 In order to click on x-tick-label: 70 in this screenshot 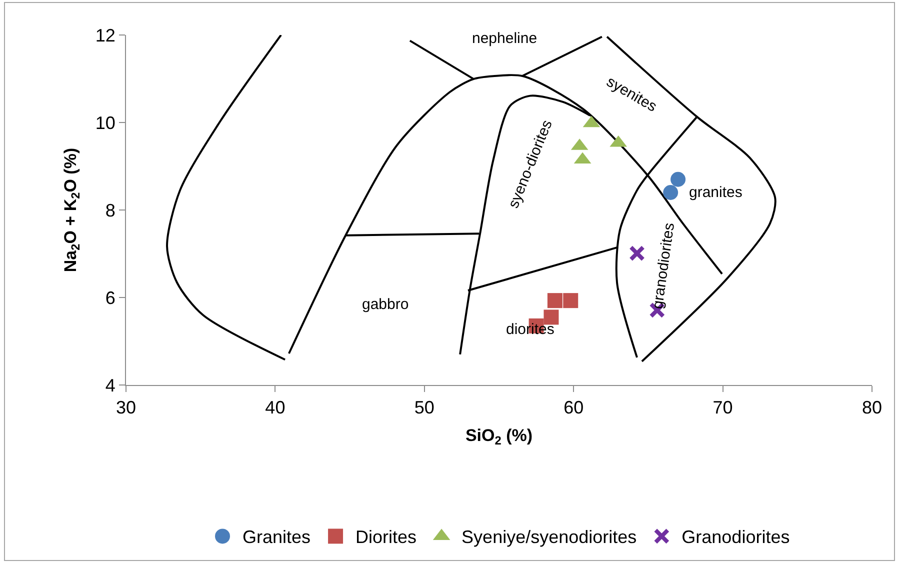, I will do `click(722, 408)`.